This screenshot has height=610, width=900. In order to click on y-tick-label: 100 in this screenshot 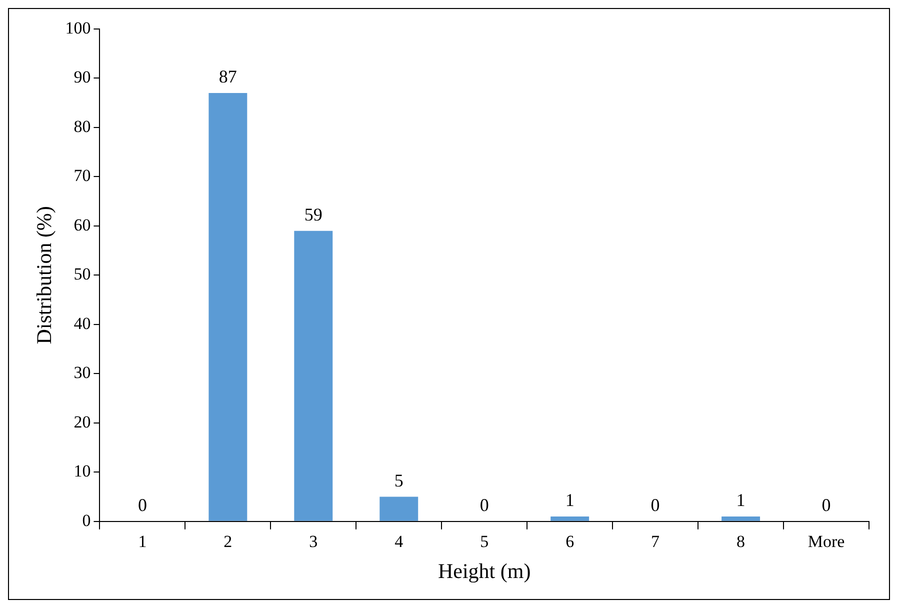, I will do `click(78, 28)`.